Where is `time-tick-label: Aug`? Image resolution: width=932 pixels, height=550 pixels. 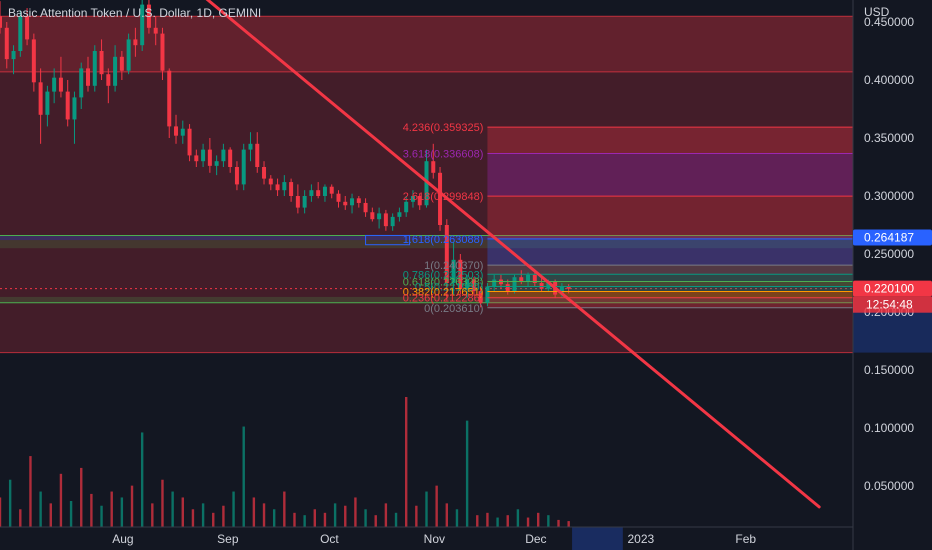
time-tick-label: Aug is located at coordinates (122, 539).